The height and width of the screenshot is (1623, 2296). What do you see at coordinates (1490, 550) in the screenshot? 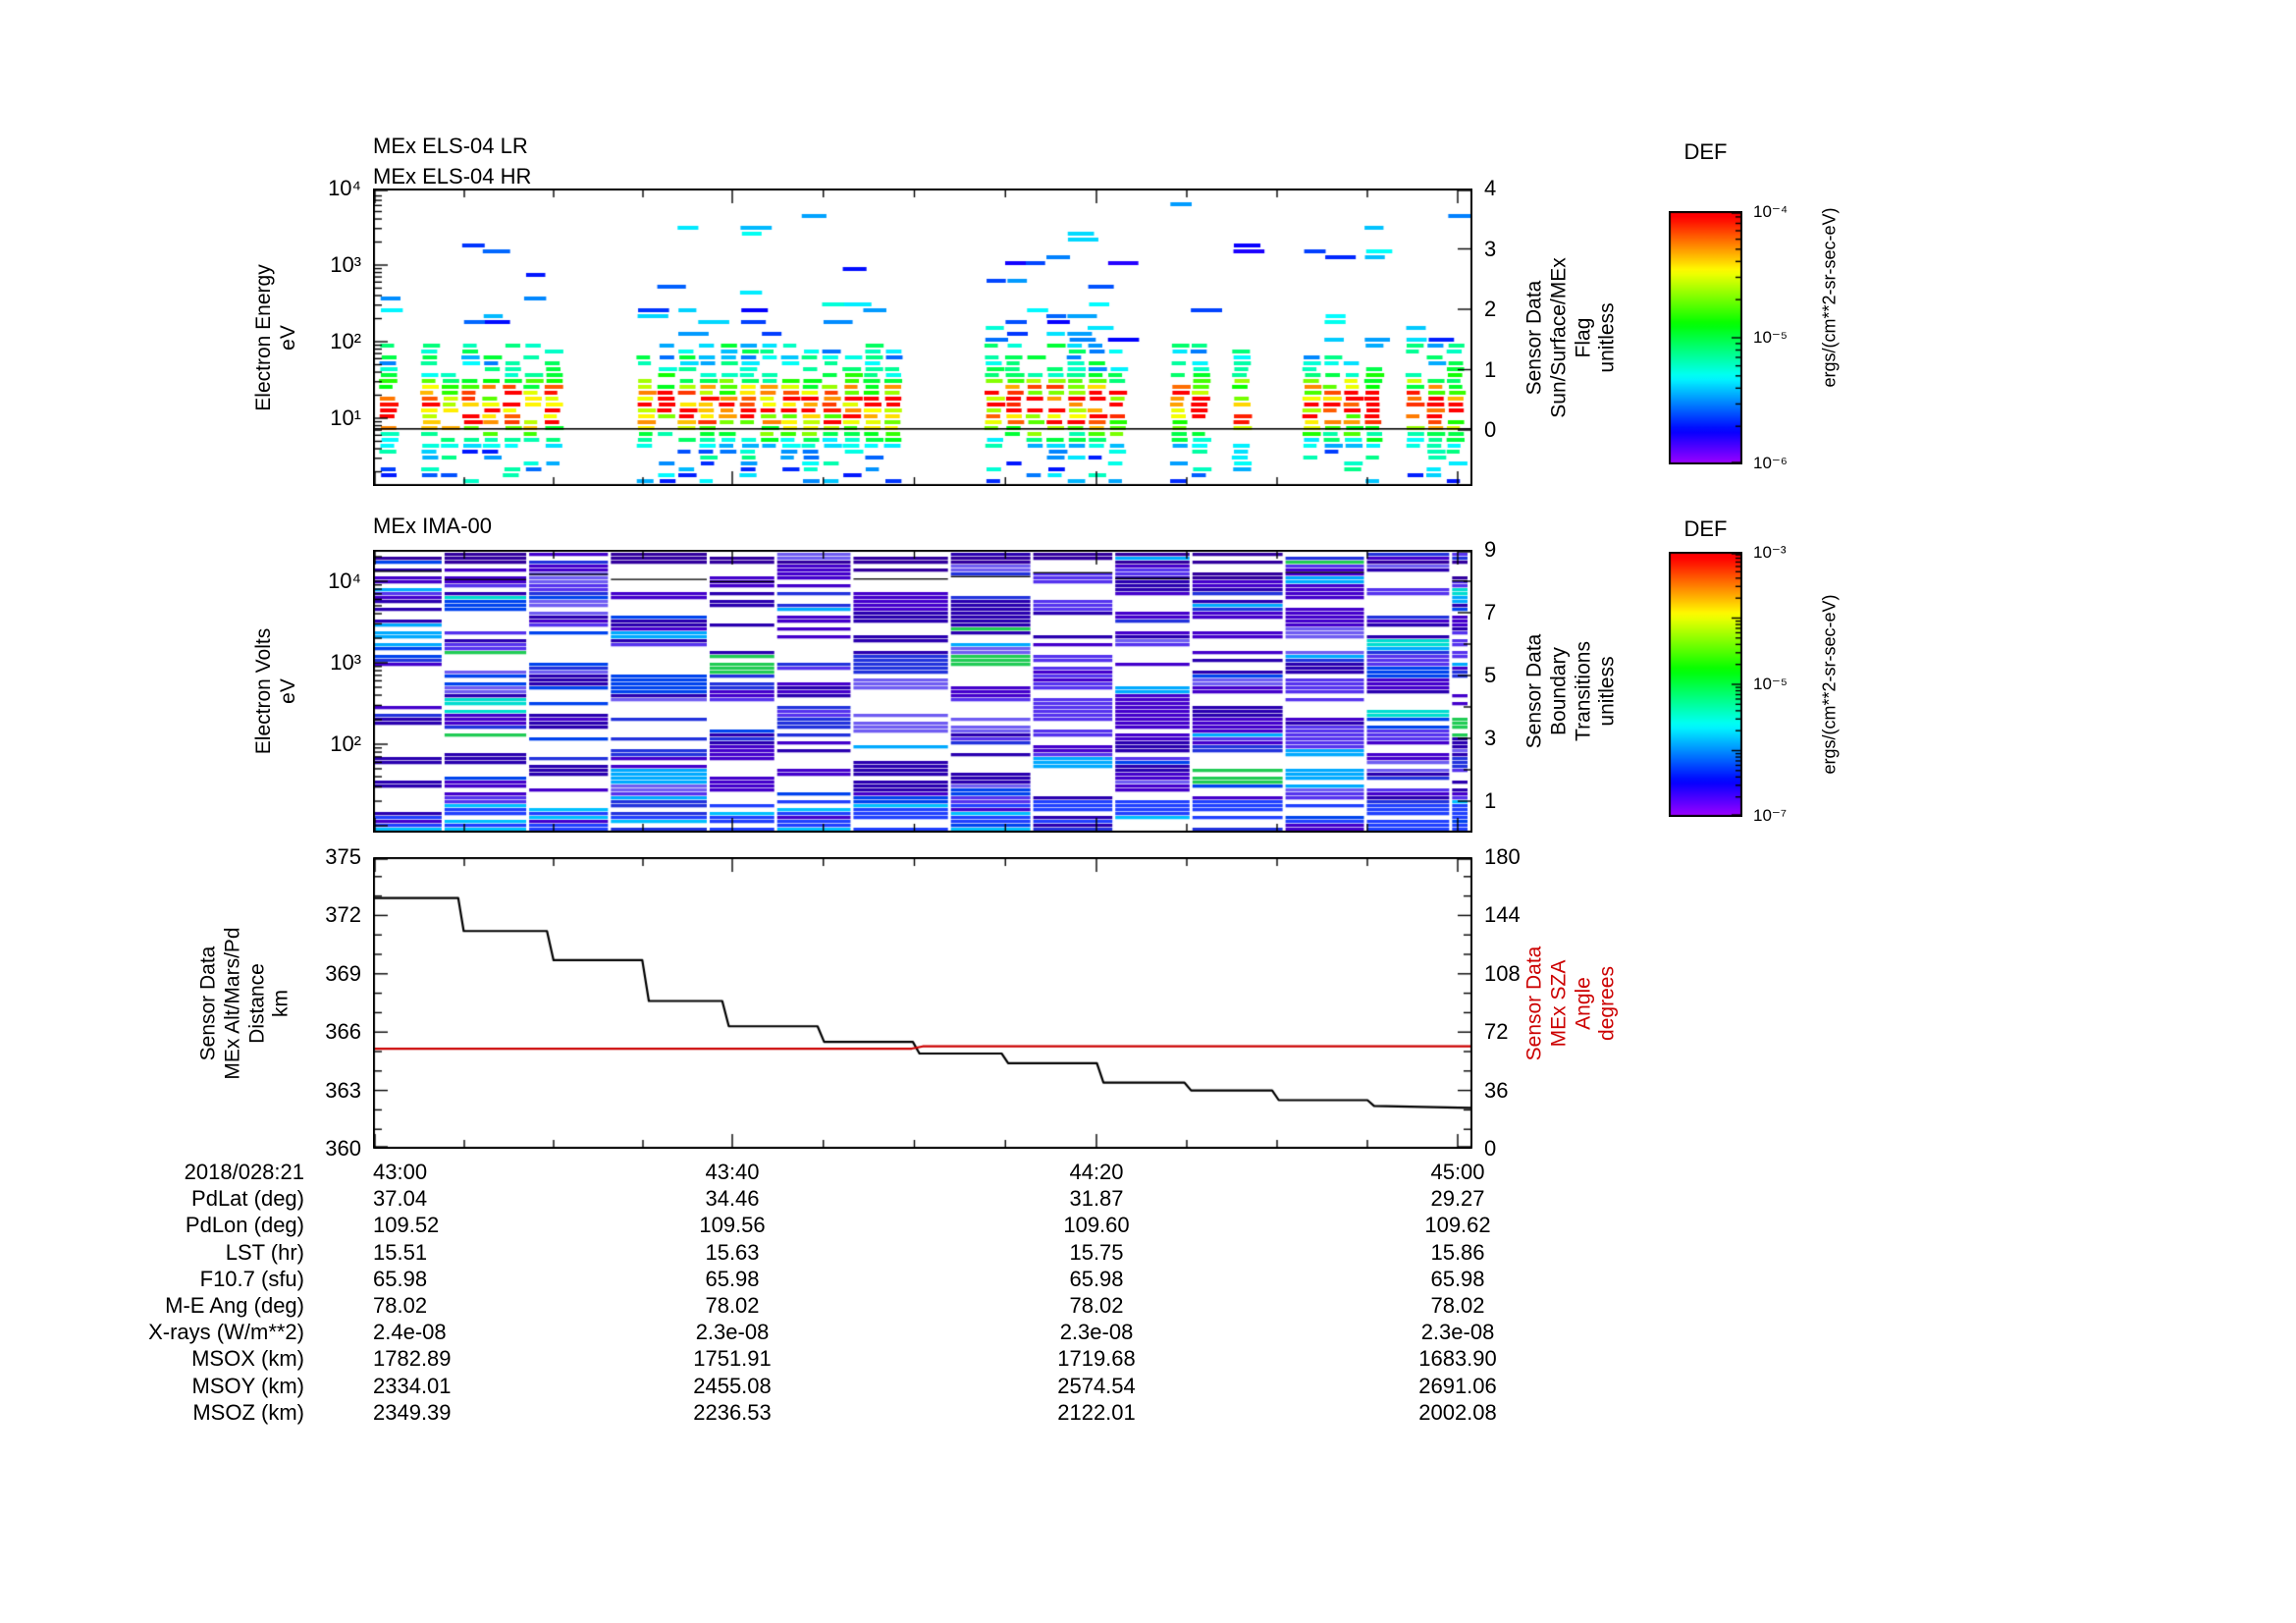
I see `ima-boundary-tick-label: 9` at bounding box center [1490, 550].